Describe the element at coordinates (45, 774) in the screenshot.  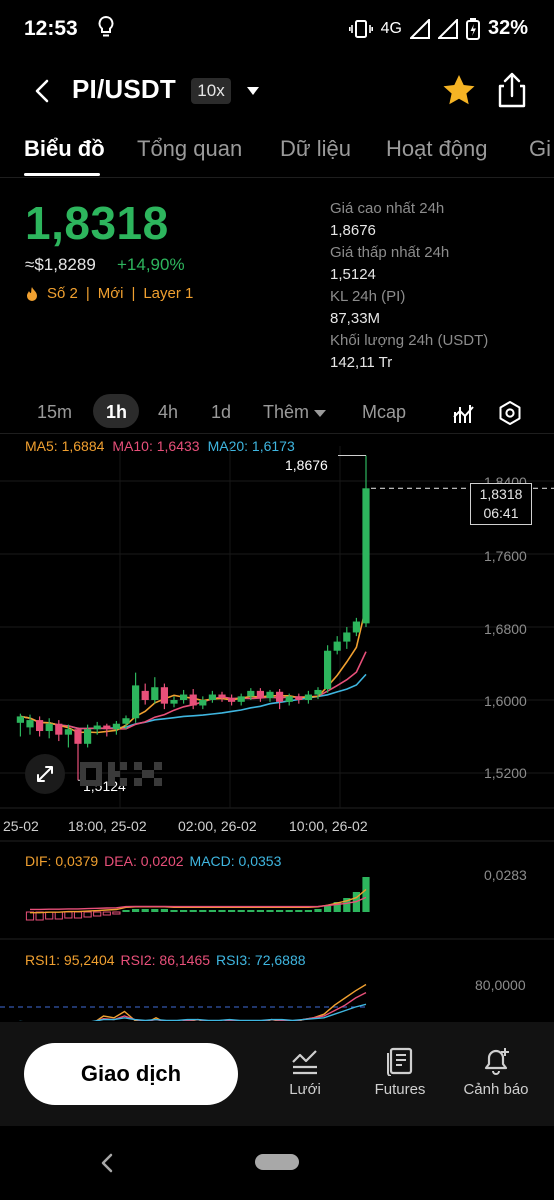
I see `fullscreen-button` at that location.